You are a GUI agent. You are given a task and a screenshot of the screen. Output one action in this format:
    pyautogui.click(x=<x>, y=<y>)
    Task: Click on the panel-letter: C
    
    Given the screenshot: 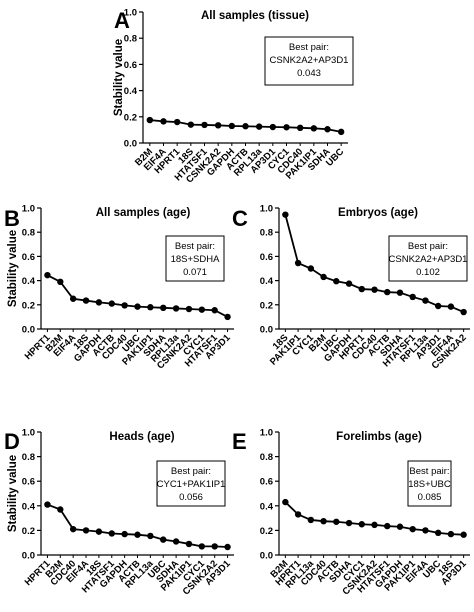 What is the action you would take?
    pyautogui.click(x=240, y=218)
    